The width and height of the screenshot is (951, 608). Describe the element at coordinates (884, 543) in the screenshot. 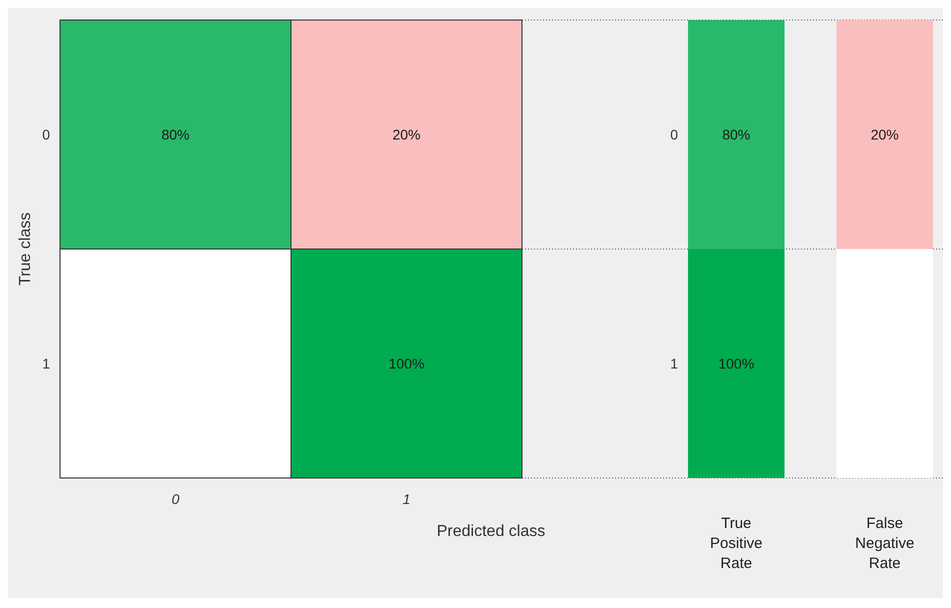

I see `x-tick-label: False Negative Rate` at that location.